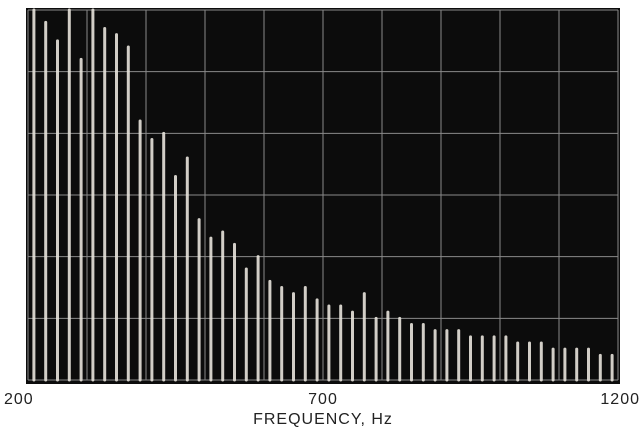 The height and width of the screenshot is (431, 644). I want to click on x-tick-label: 200, so click(19, 399).